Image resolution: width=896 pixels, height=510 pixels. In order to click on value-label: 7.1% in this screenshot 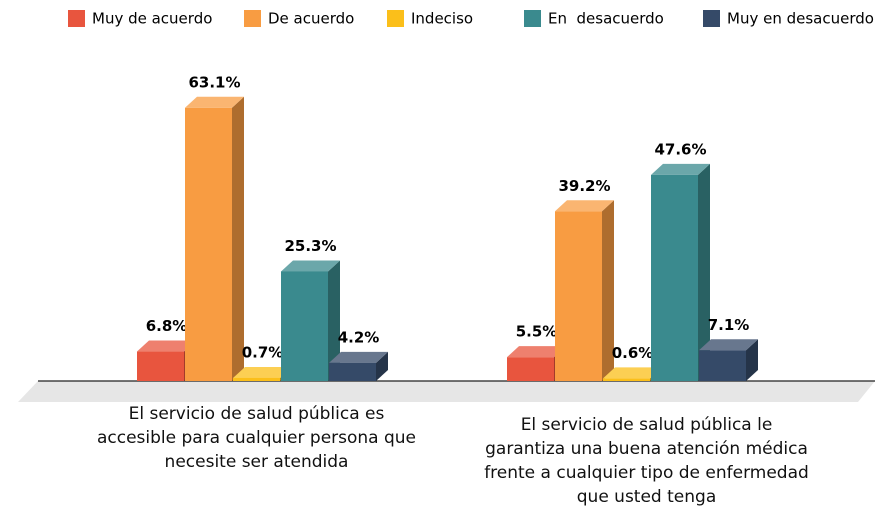, I will do `click(729, 325)`.